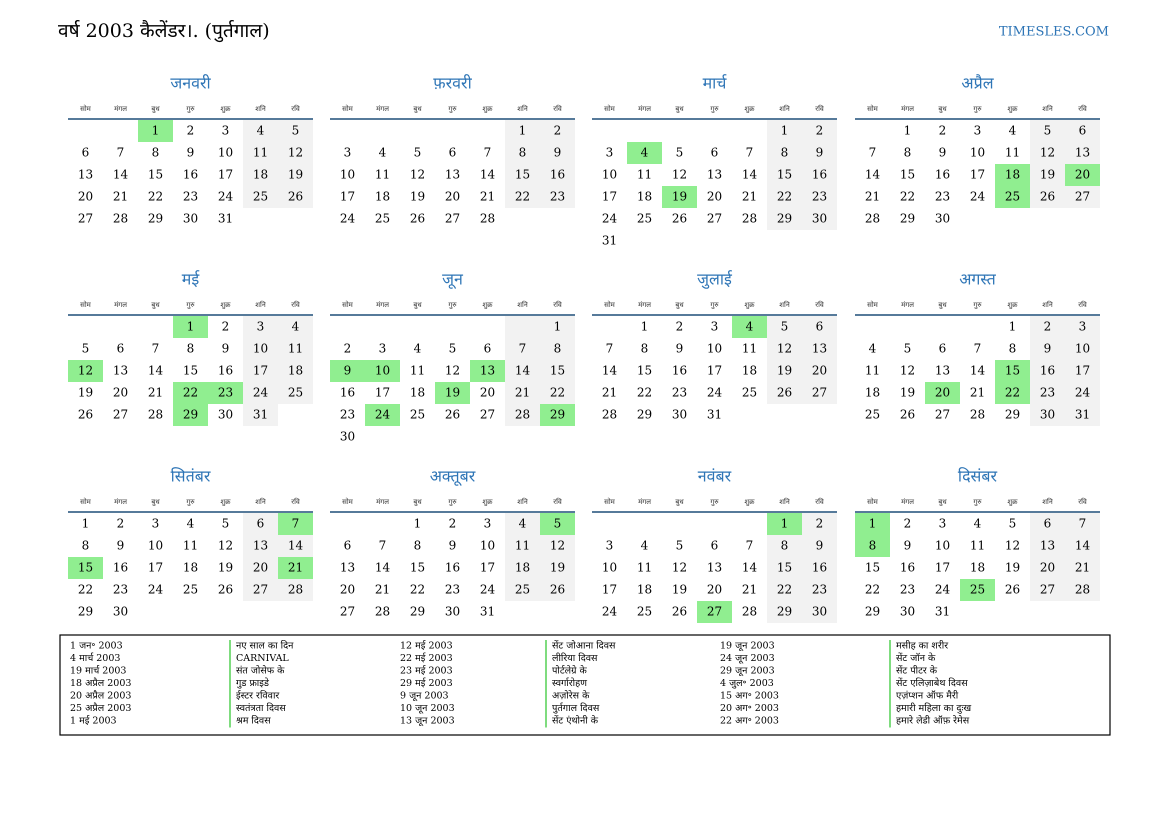  I want to click on day: 16, so click(190, 175).